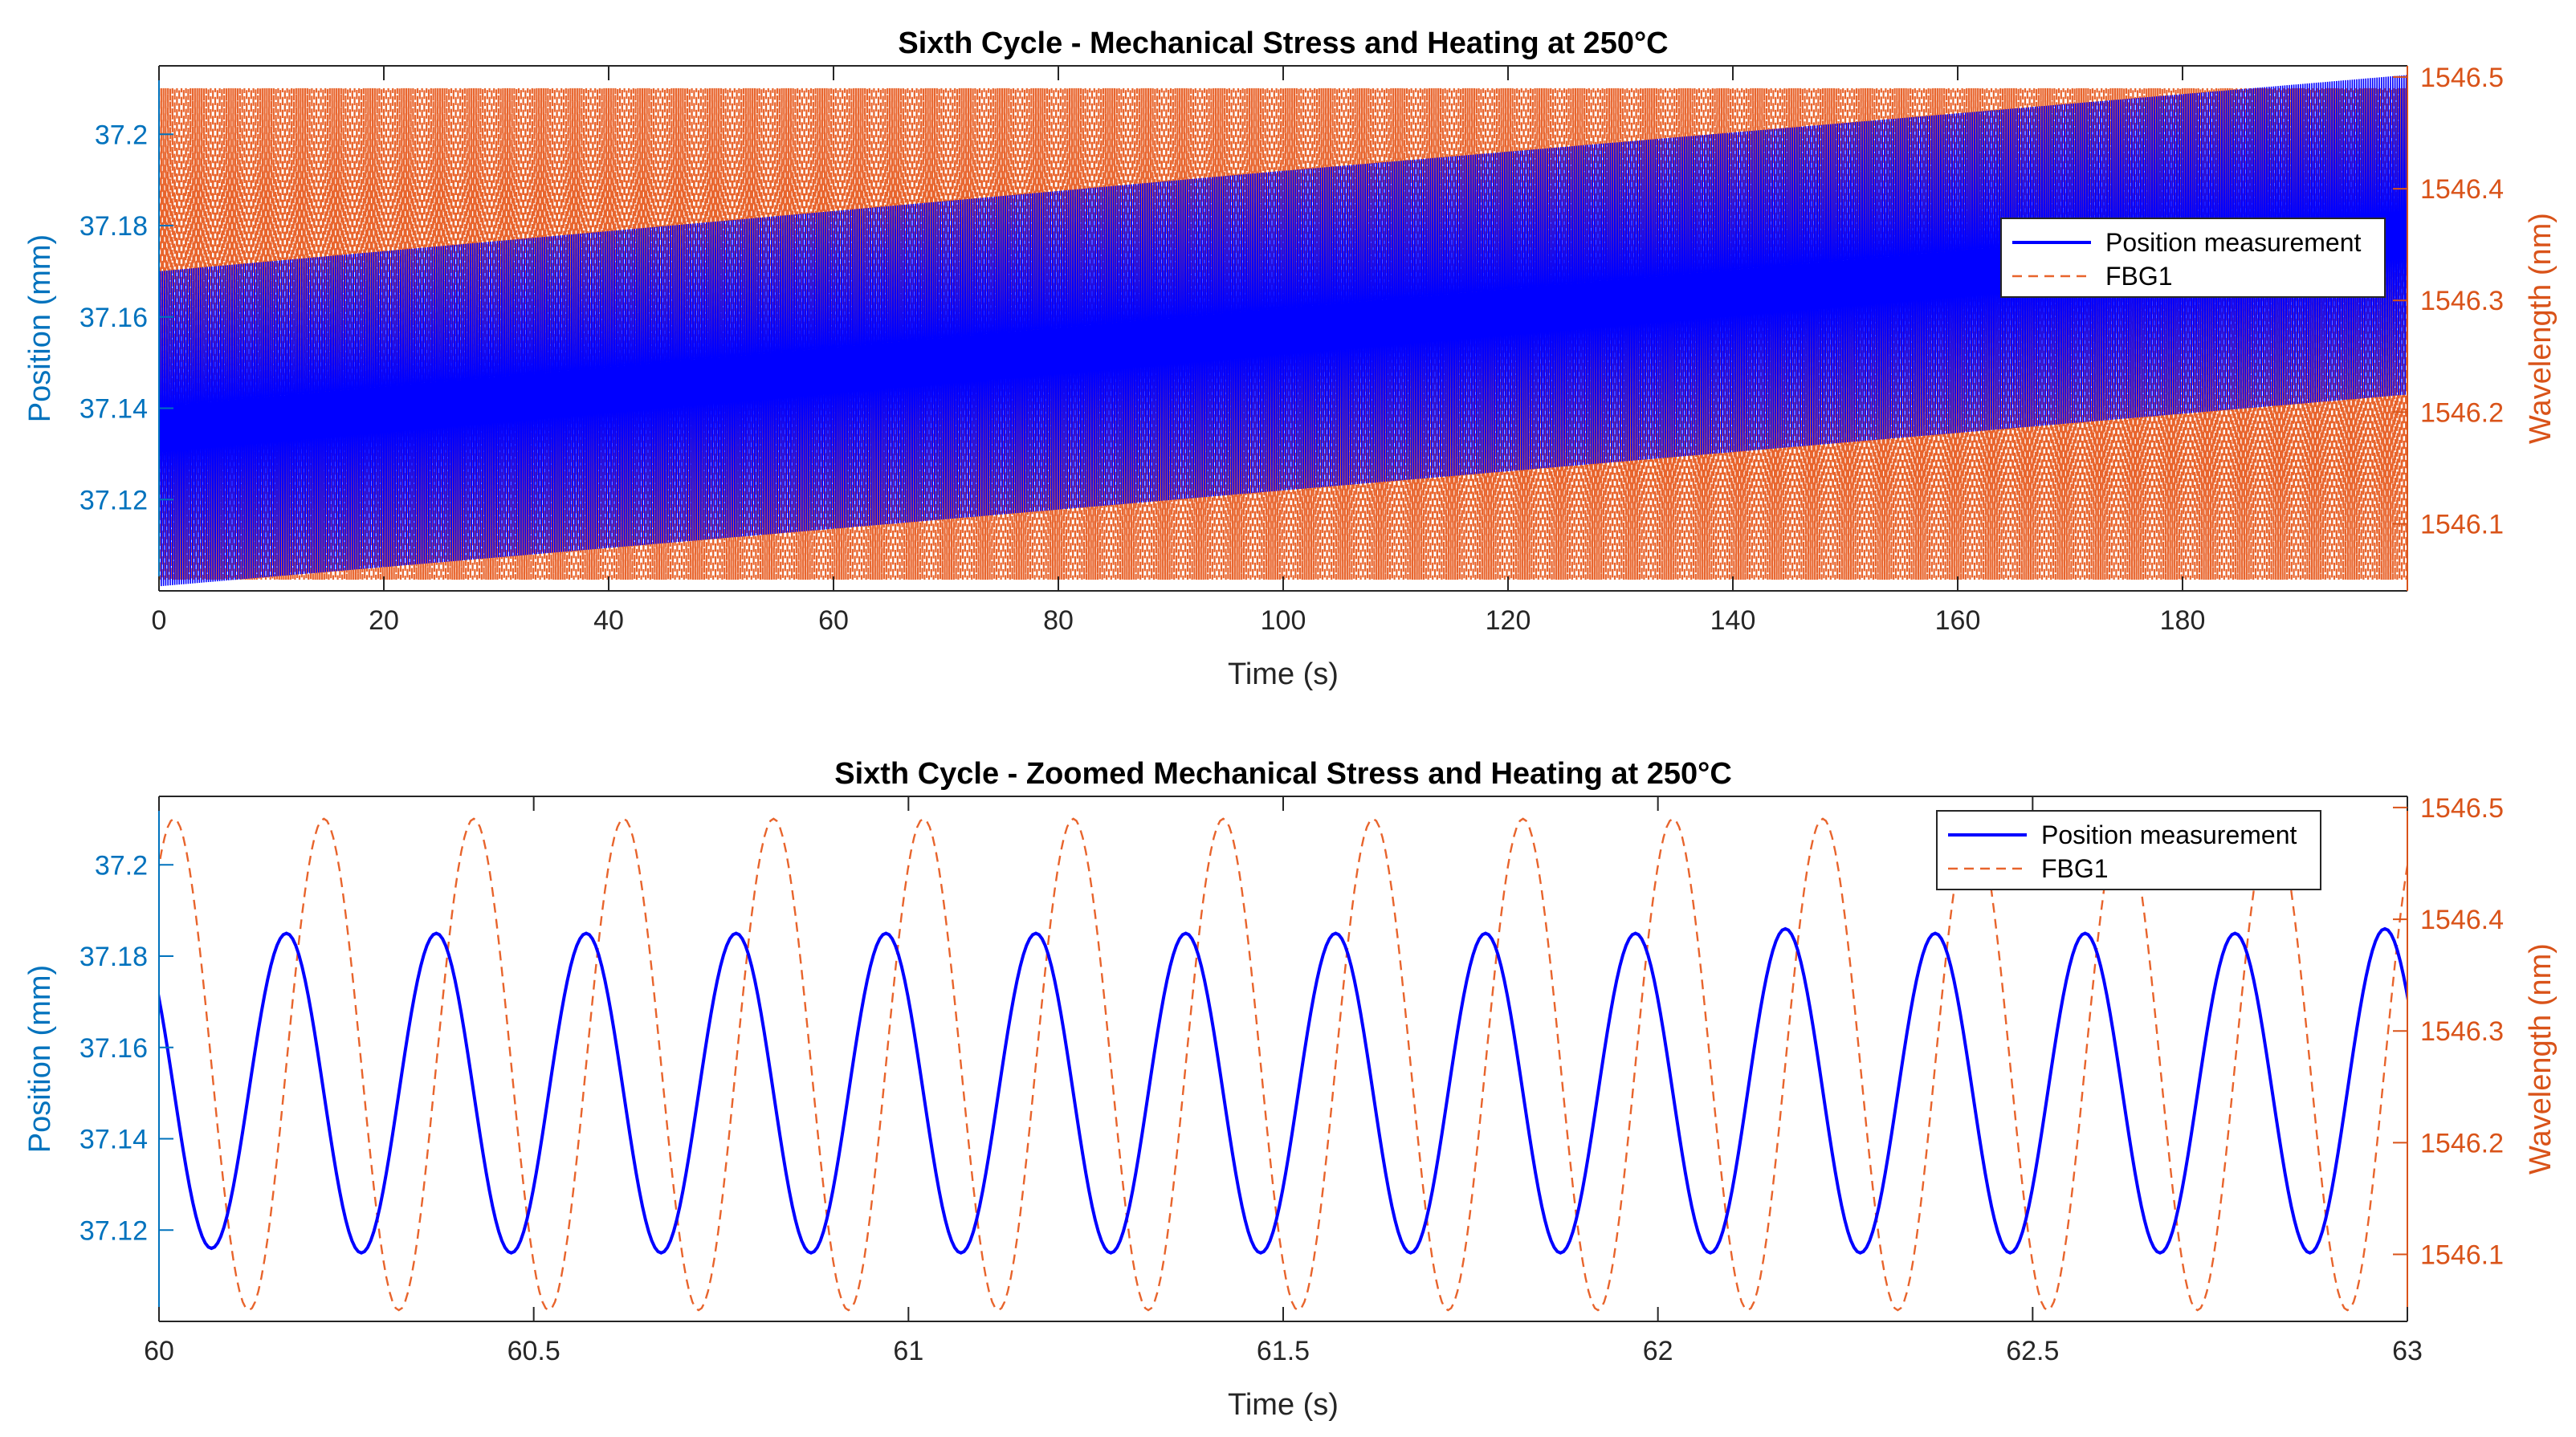  Describe the element at coordinates (1658, 1351) in the screenshot. I see `x-tick-label: 62` at that location.